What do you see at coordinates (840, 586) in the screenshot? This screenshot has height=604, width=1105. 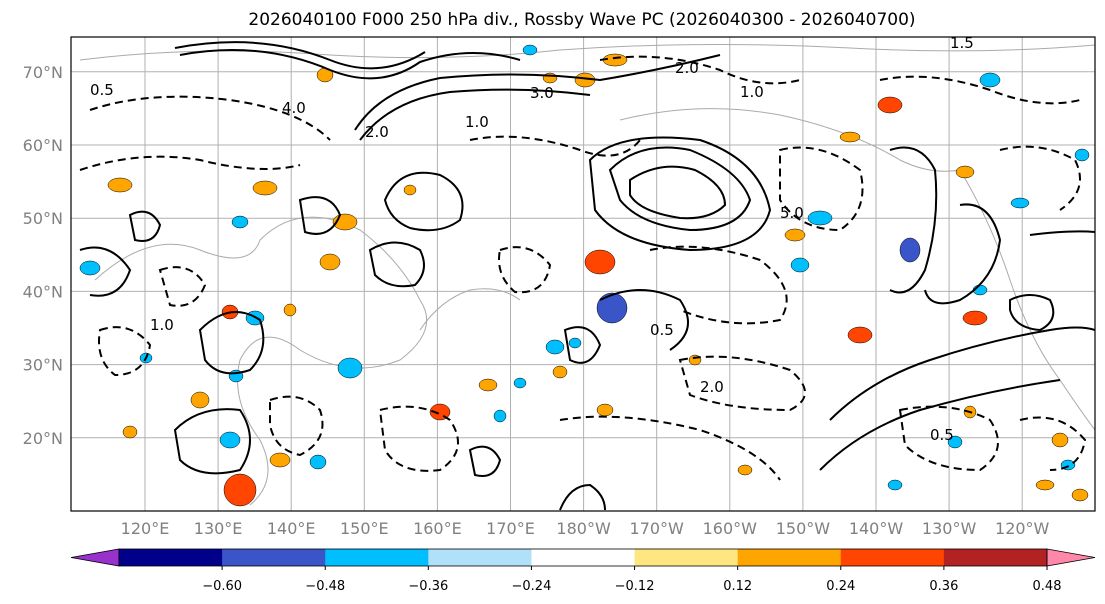 I see `colorbar-tick-label: 0.24` at bounding box center [840, 586].